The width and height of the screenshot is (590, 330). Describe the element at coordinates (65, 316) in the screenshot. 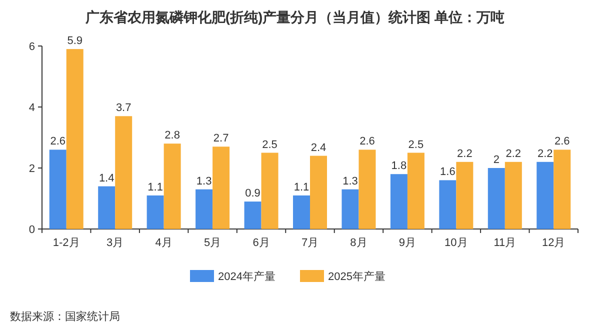

I see `source-note: 数据来源：国家统计局` at that location.